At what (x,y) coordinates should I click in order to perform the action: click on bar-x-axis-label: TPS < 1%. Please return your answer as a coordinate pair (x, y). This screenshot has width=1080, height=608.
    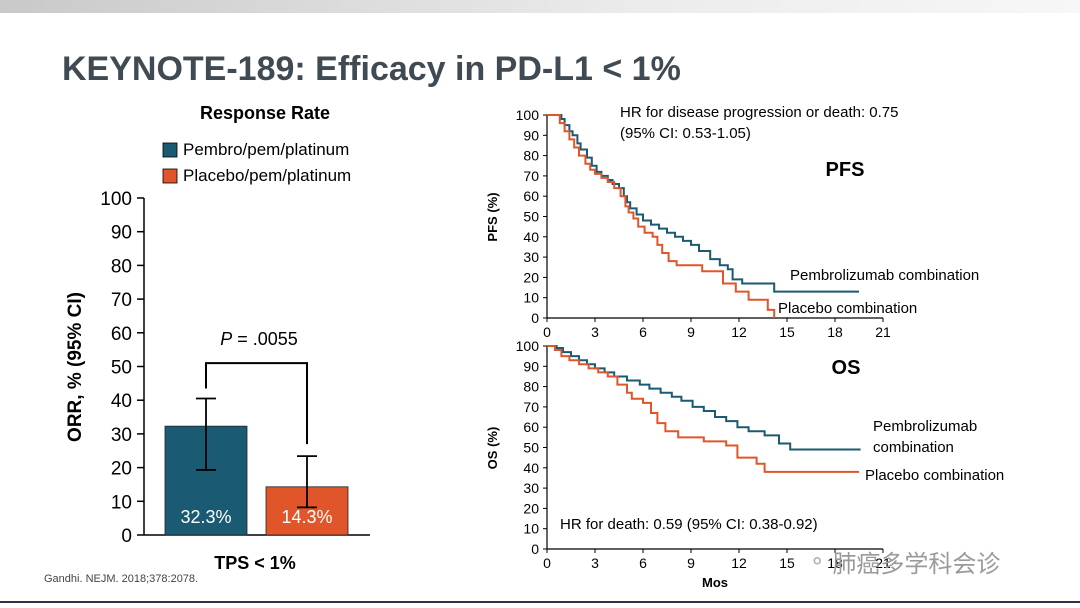
    Looking at the image, I should click on (255, 563).